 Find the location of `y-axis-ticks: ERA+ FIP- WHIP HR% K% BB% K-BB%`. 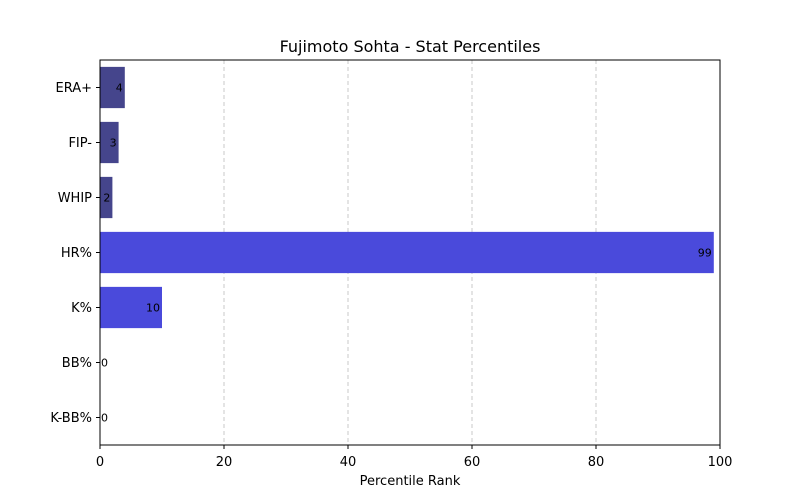

y-axis-ticks: ERA+ FIP- WHIP HR% K% BB% K-BB% is located at coordinates (75, 253).